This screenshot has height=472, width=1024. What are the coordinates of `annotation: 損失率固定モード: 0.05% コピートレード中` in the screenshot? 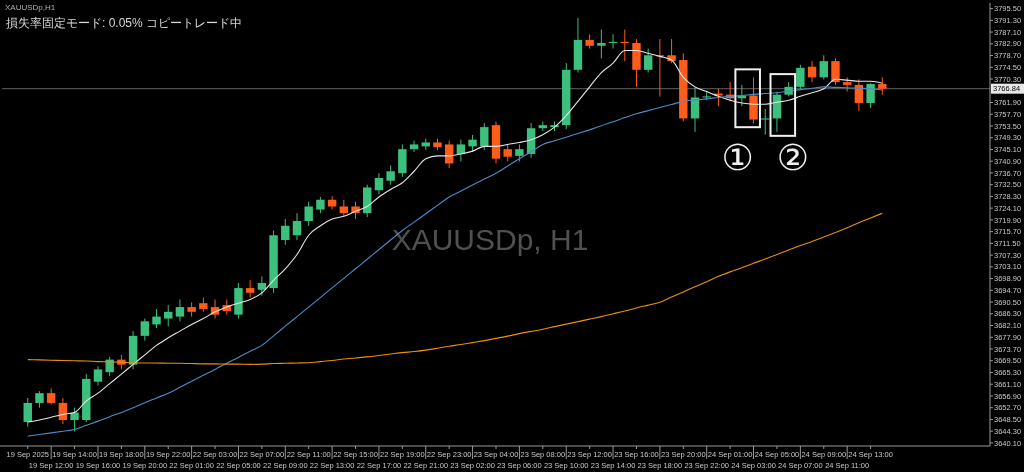 It's located at (124, 23).